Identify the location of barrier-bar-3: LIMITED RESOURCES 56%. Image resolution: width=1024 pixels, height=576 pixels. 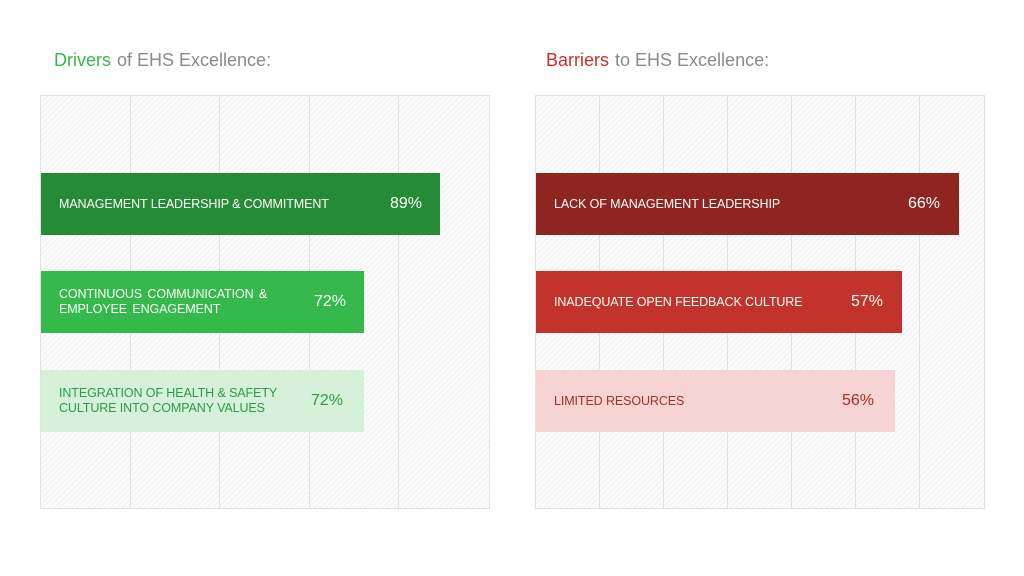
(715, 401).